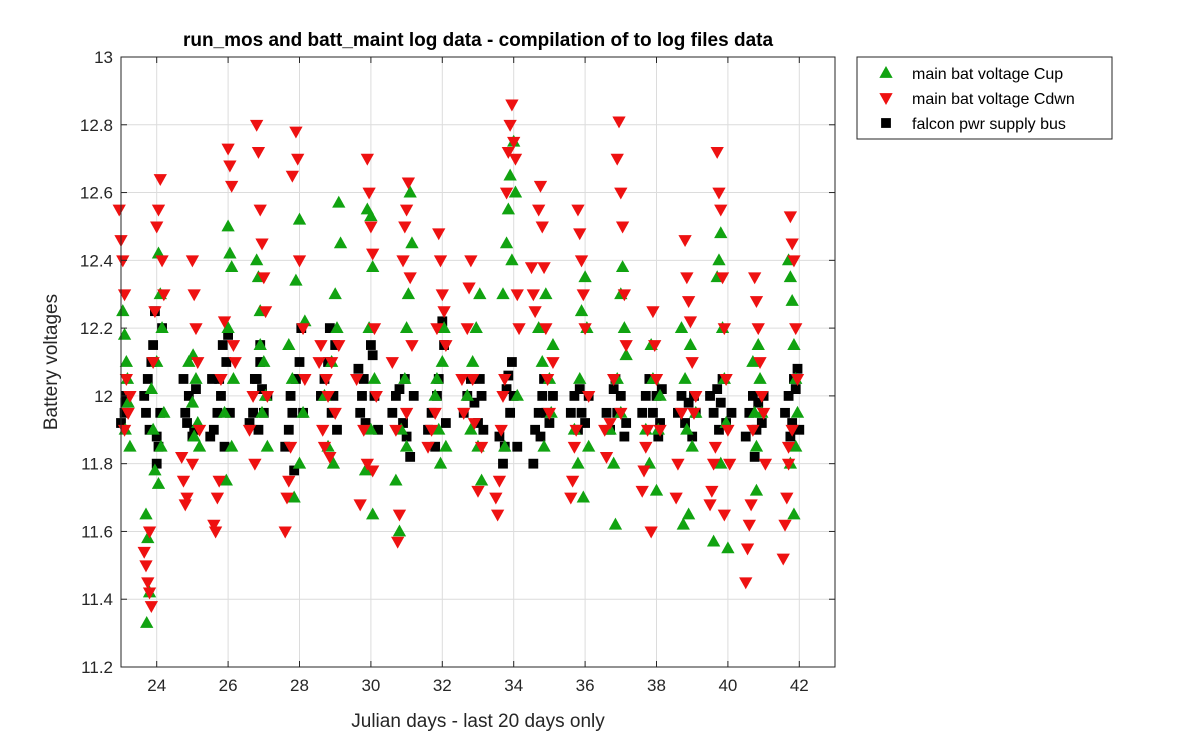  What do you see at coordinates (228, 685) in the screenshot?
I see `x-tick-label: 26` at bounding box center [228, 685].